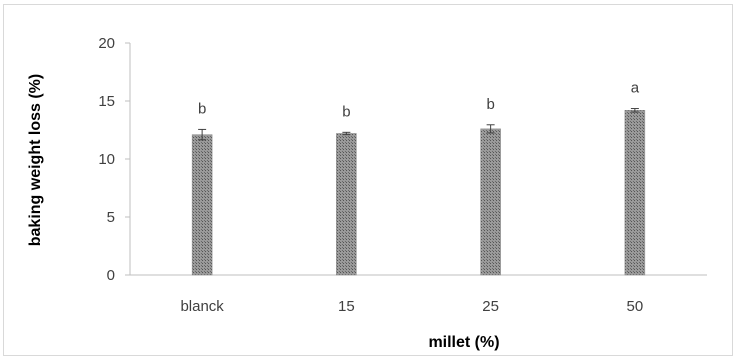  I want to click on x-tick-label: blanck, so click(202, 306).